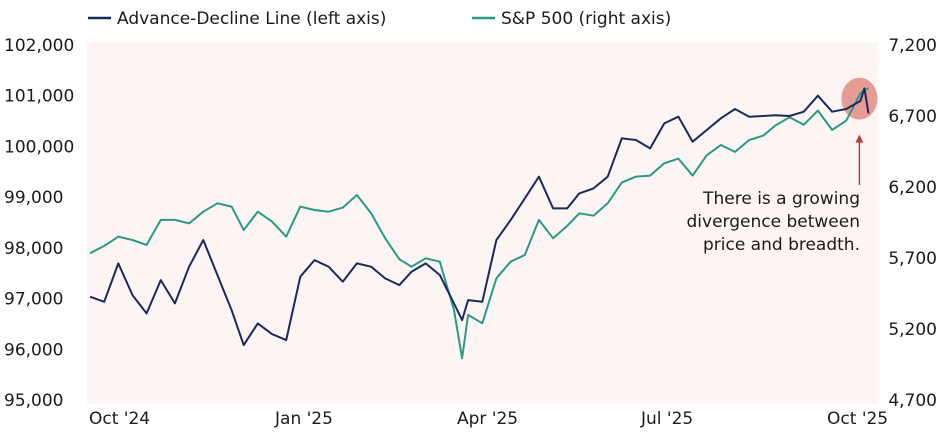  Describe the element at coordinates (33, 401) in the screenshot. I see `left-tick-label: 95,000` at that location.